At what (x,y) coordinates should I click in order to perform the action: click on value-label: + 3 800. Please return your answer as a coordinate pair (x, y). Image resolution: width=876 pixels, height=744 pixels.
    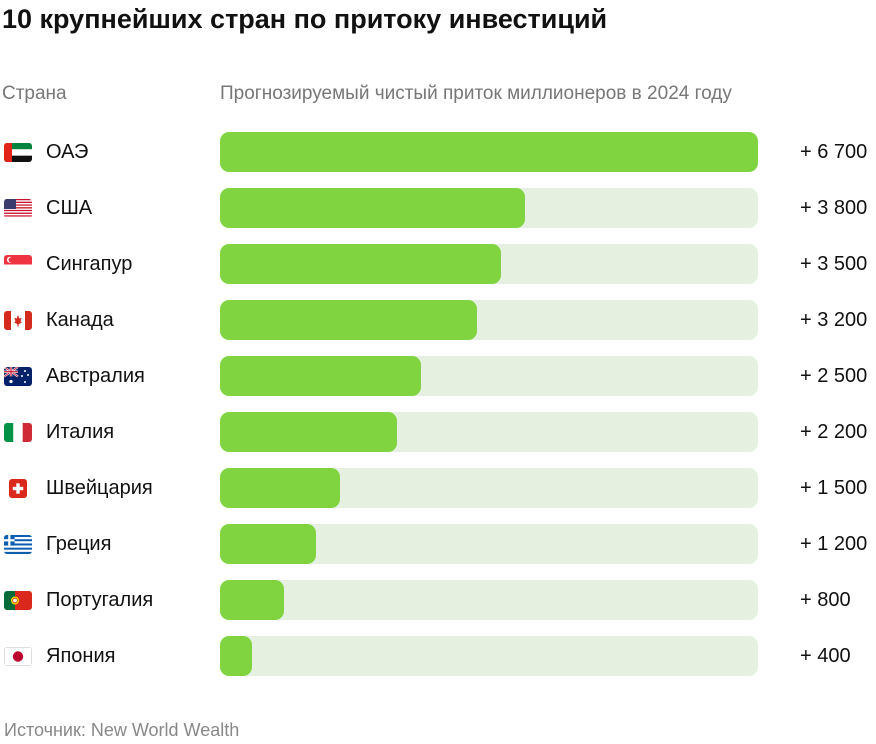
    Looking at the image, I should click on (834, 208).